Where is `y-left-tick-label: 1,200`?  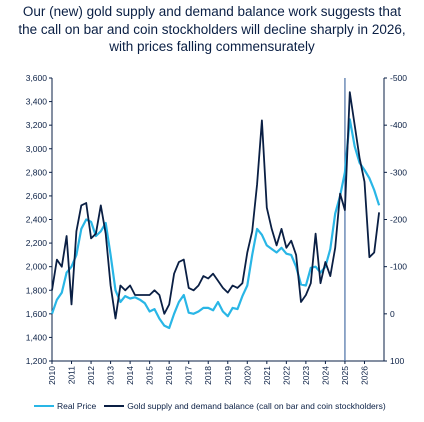
y-left-tick-label: 1,200 is located at coordinates (37, 361).